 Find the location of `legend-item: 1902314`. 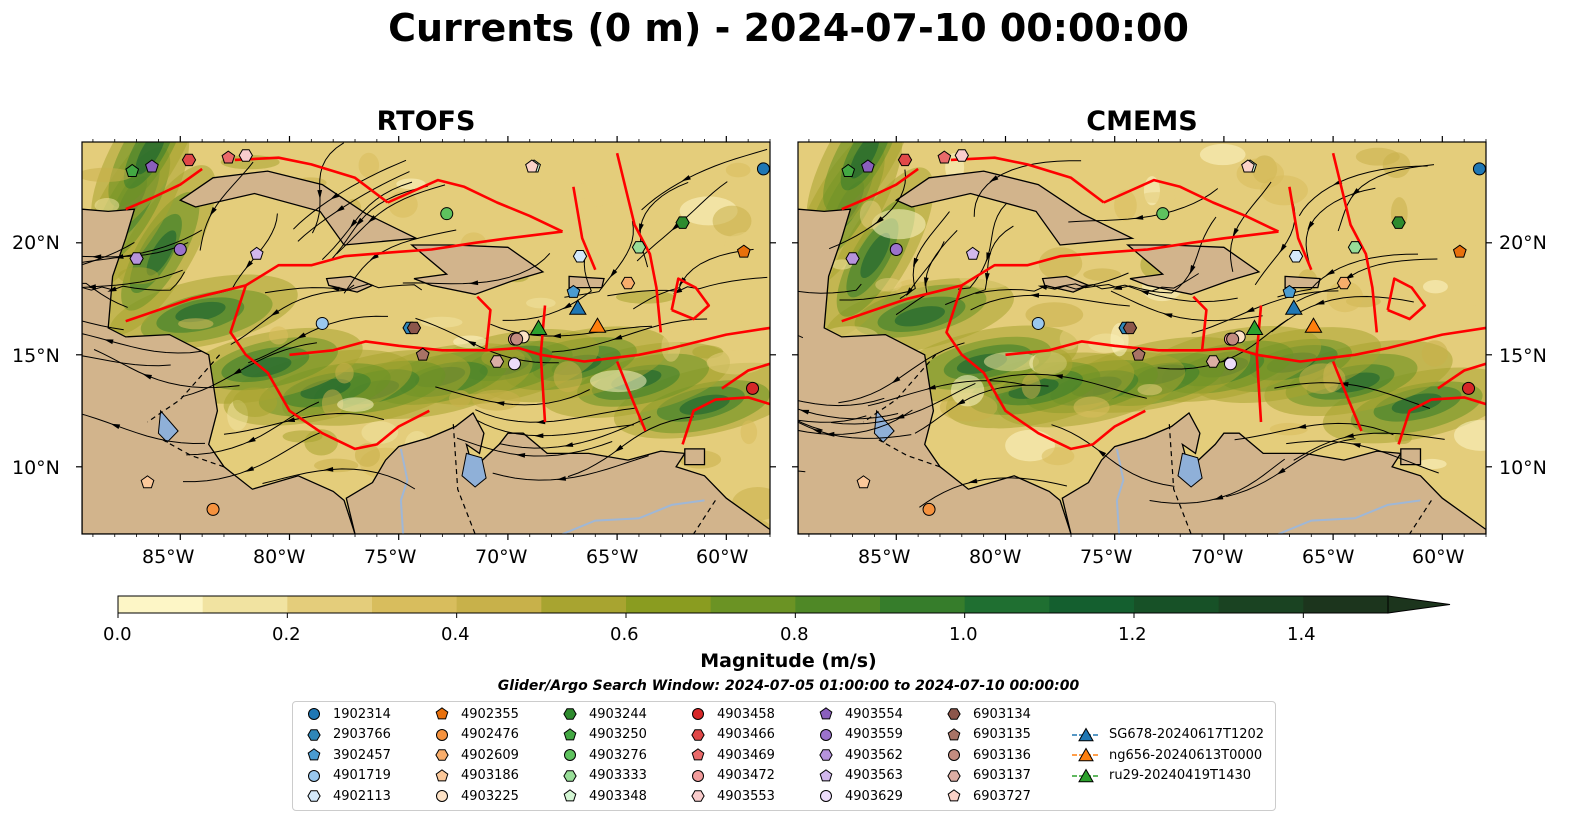

legend-item: 1902314 is located at coordinates (347, 714).